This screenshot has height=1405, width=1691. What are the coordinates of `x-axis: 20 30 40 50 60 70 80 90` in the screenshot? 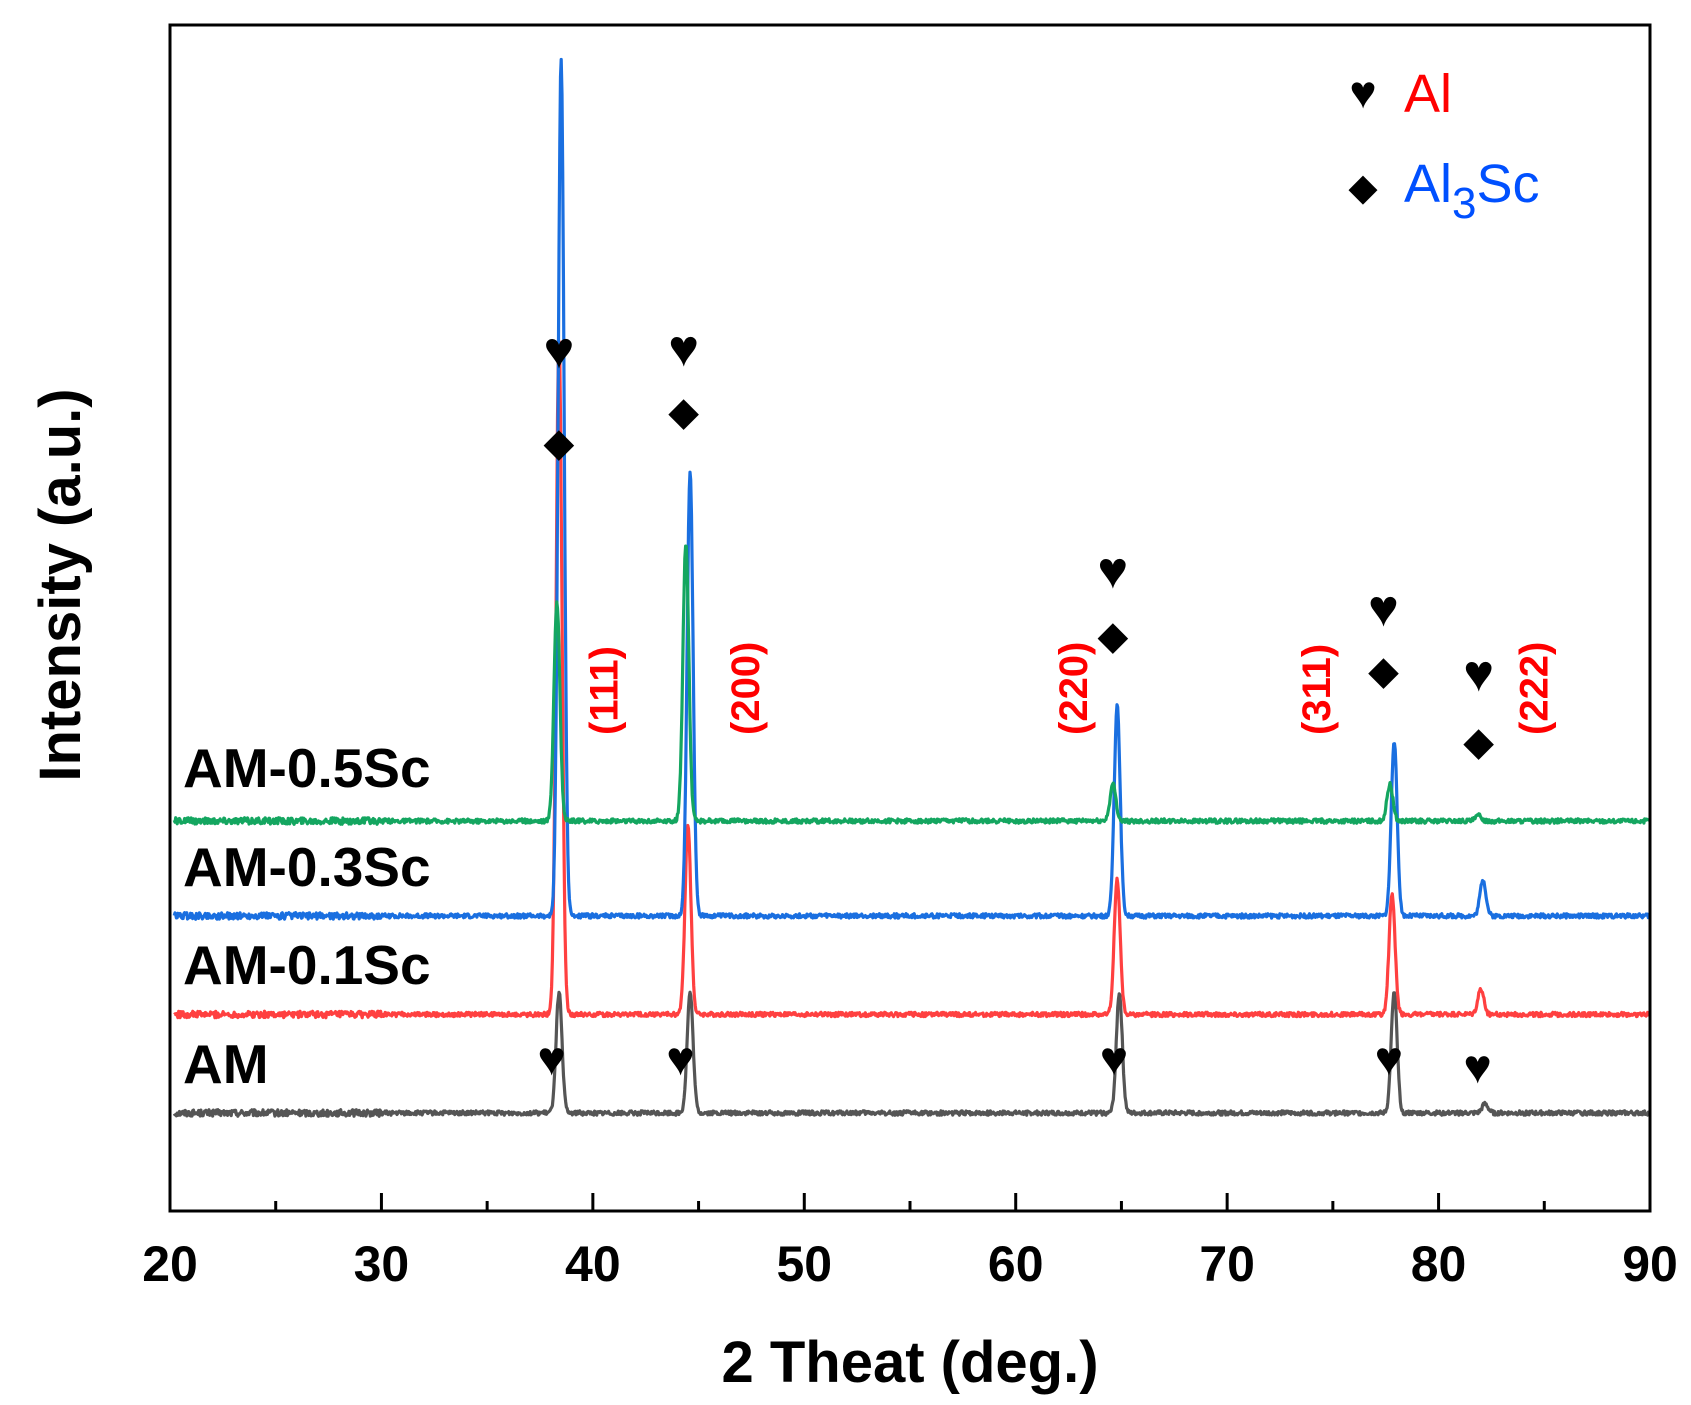 It's located at (910, 1242).